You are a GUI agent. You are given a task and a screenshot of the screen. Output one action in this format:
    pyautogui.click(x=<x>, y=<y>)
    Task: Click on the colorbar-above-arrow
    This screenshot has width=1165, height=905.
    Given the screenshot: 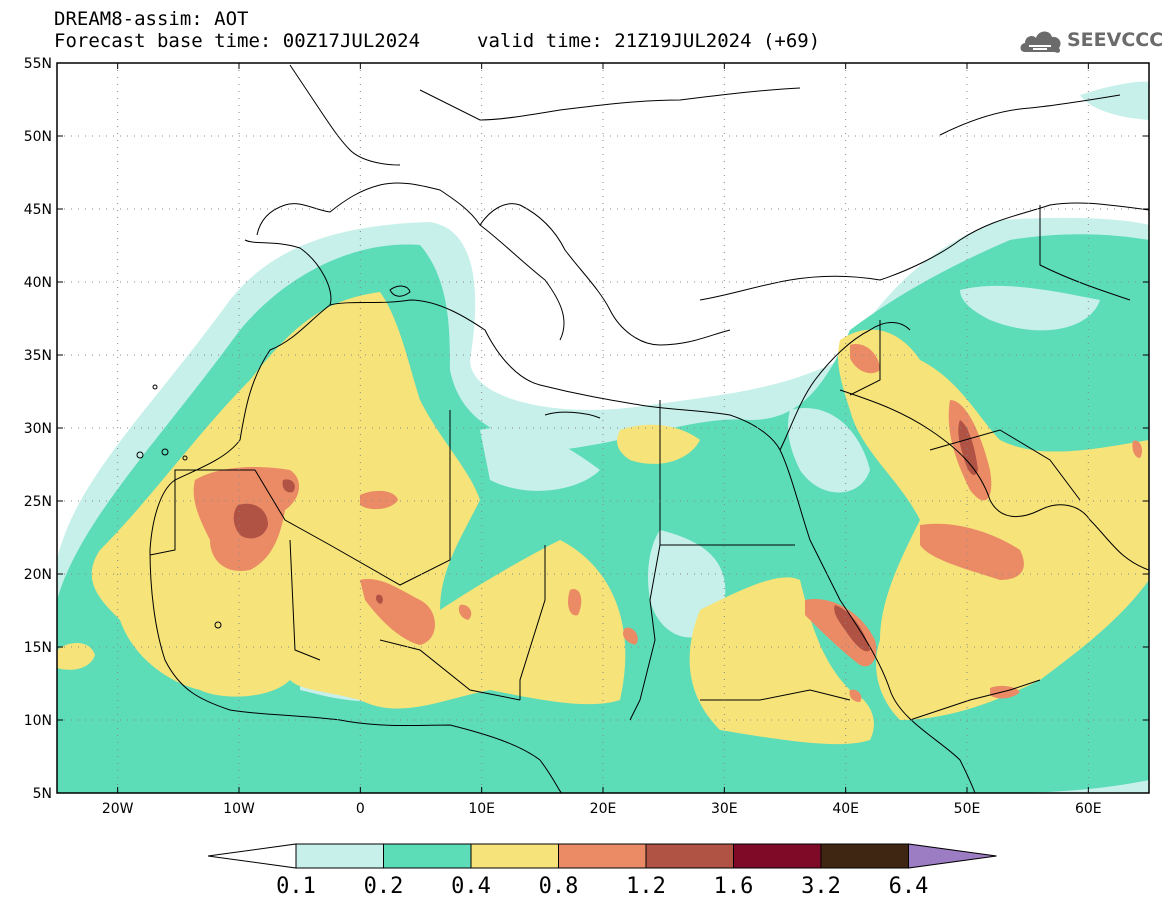 What is the action you would take?
    pyautogui.click(x=952, y=856)
    